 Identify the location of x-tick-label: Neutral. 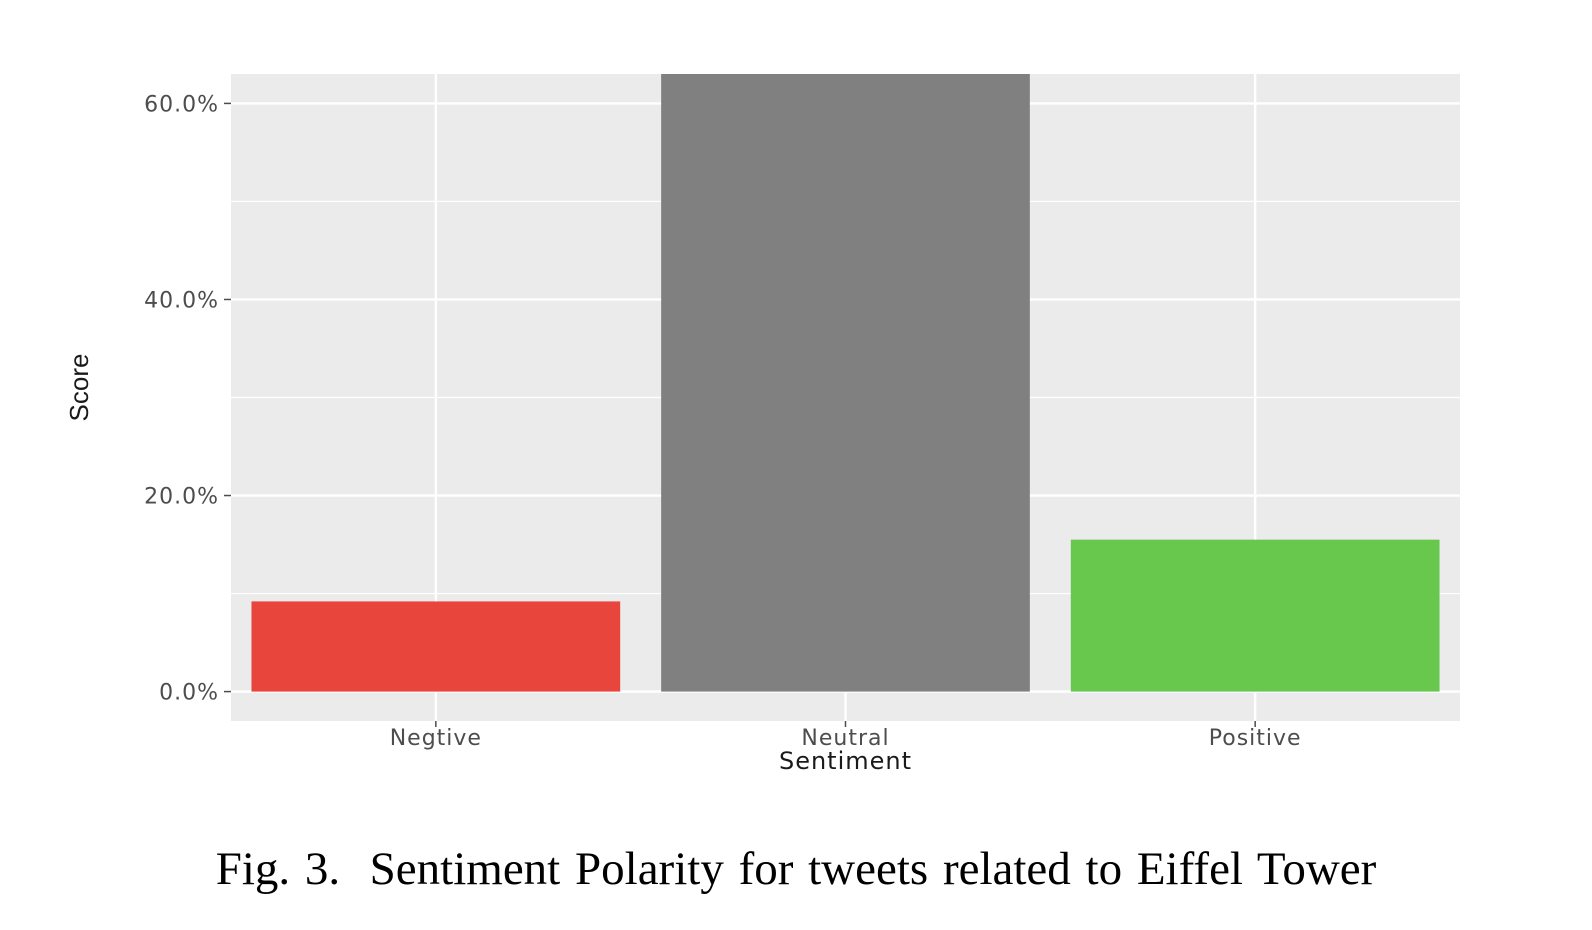
(845, 738).